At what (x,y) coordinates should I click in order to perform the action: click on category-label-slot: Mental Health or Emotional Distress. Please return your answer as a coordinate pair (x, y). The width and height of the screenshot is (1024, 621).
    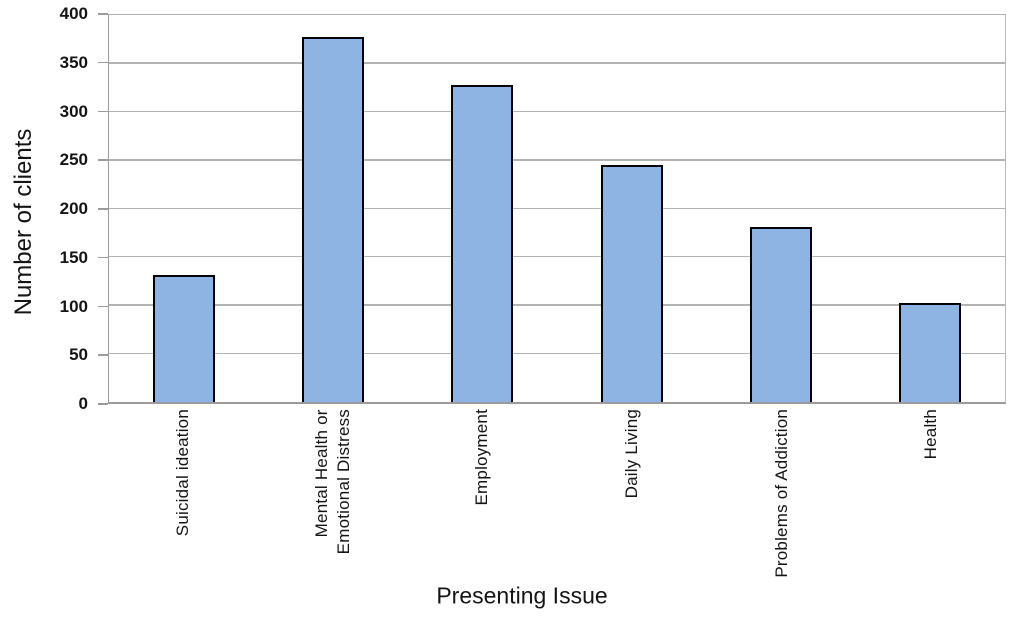
    Looking at the image, I should click on (332, 481).